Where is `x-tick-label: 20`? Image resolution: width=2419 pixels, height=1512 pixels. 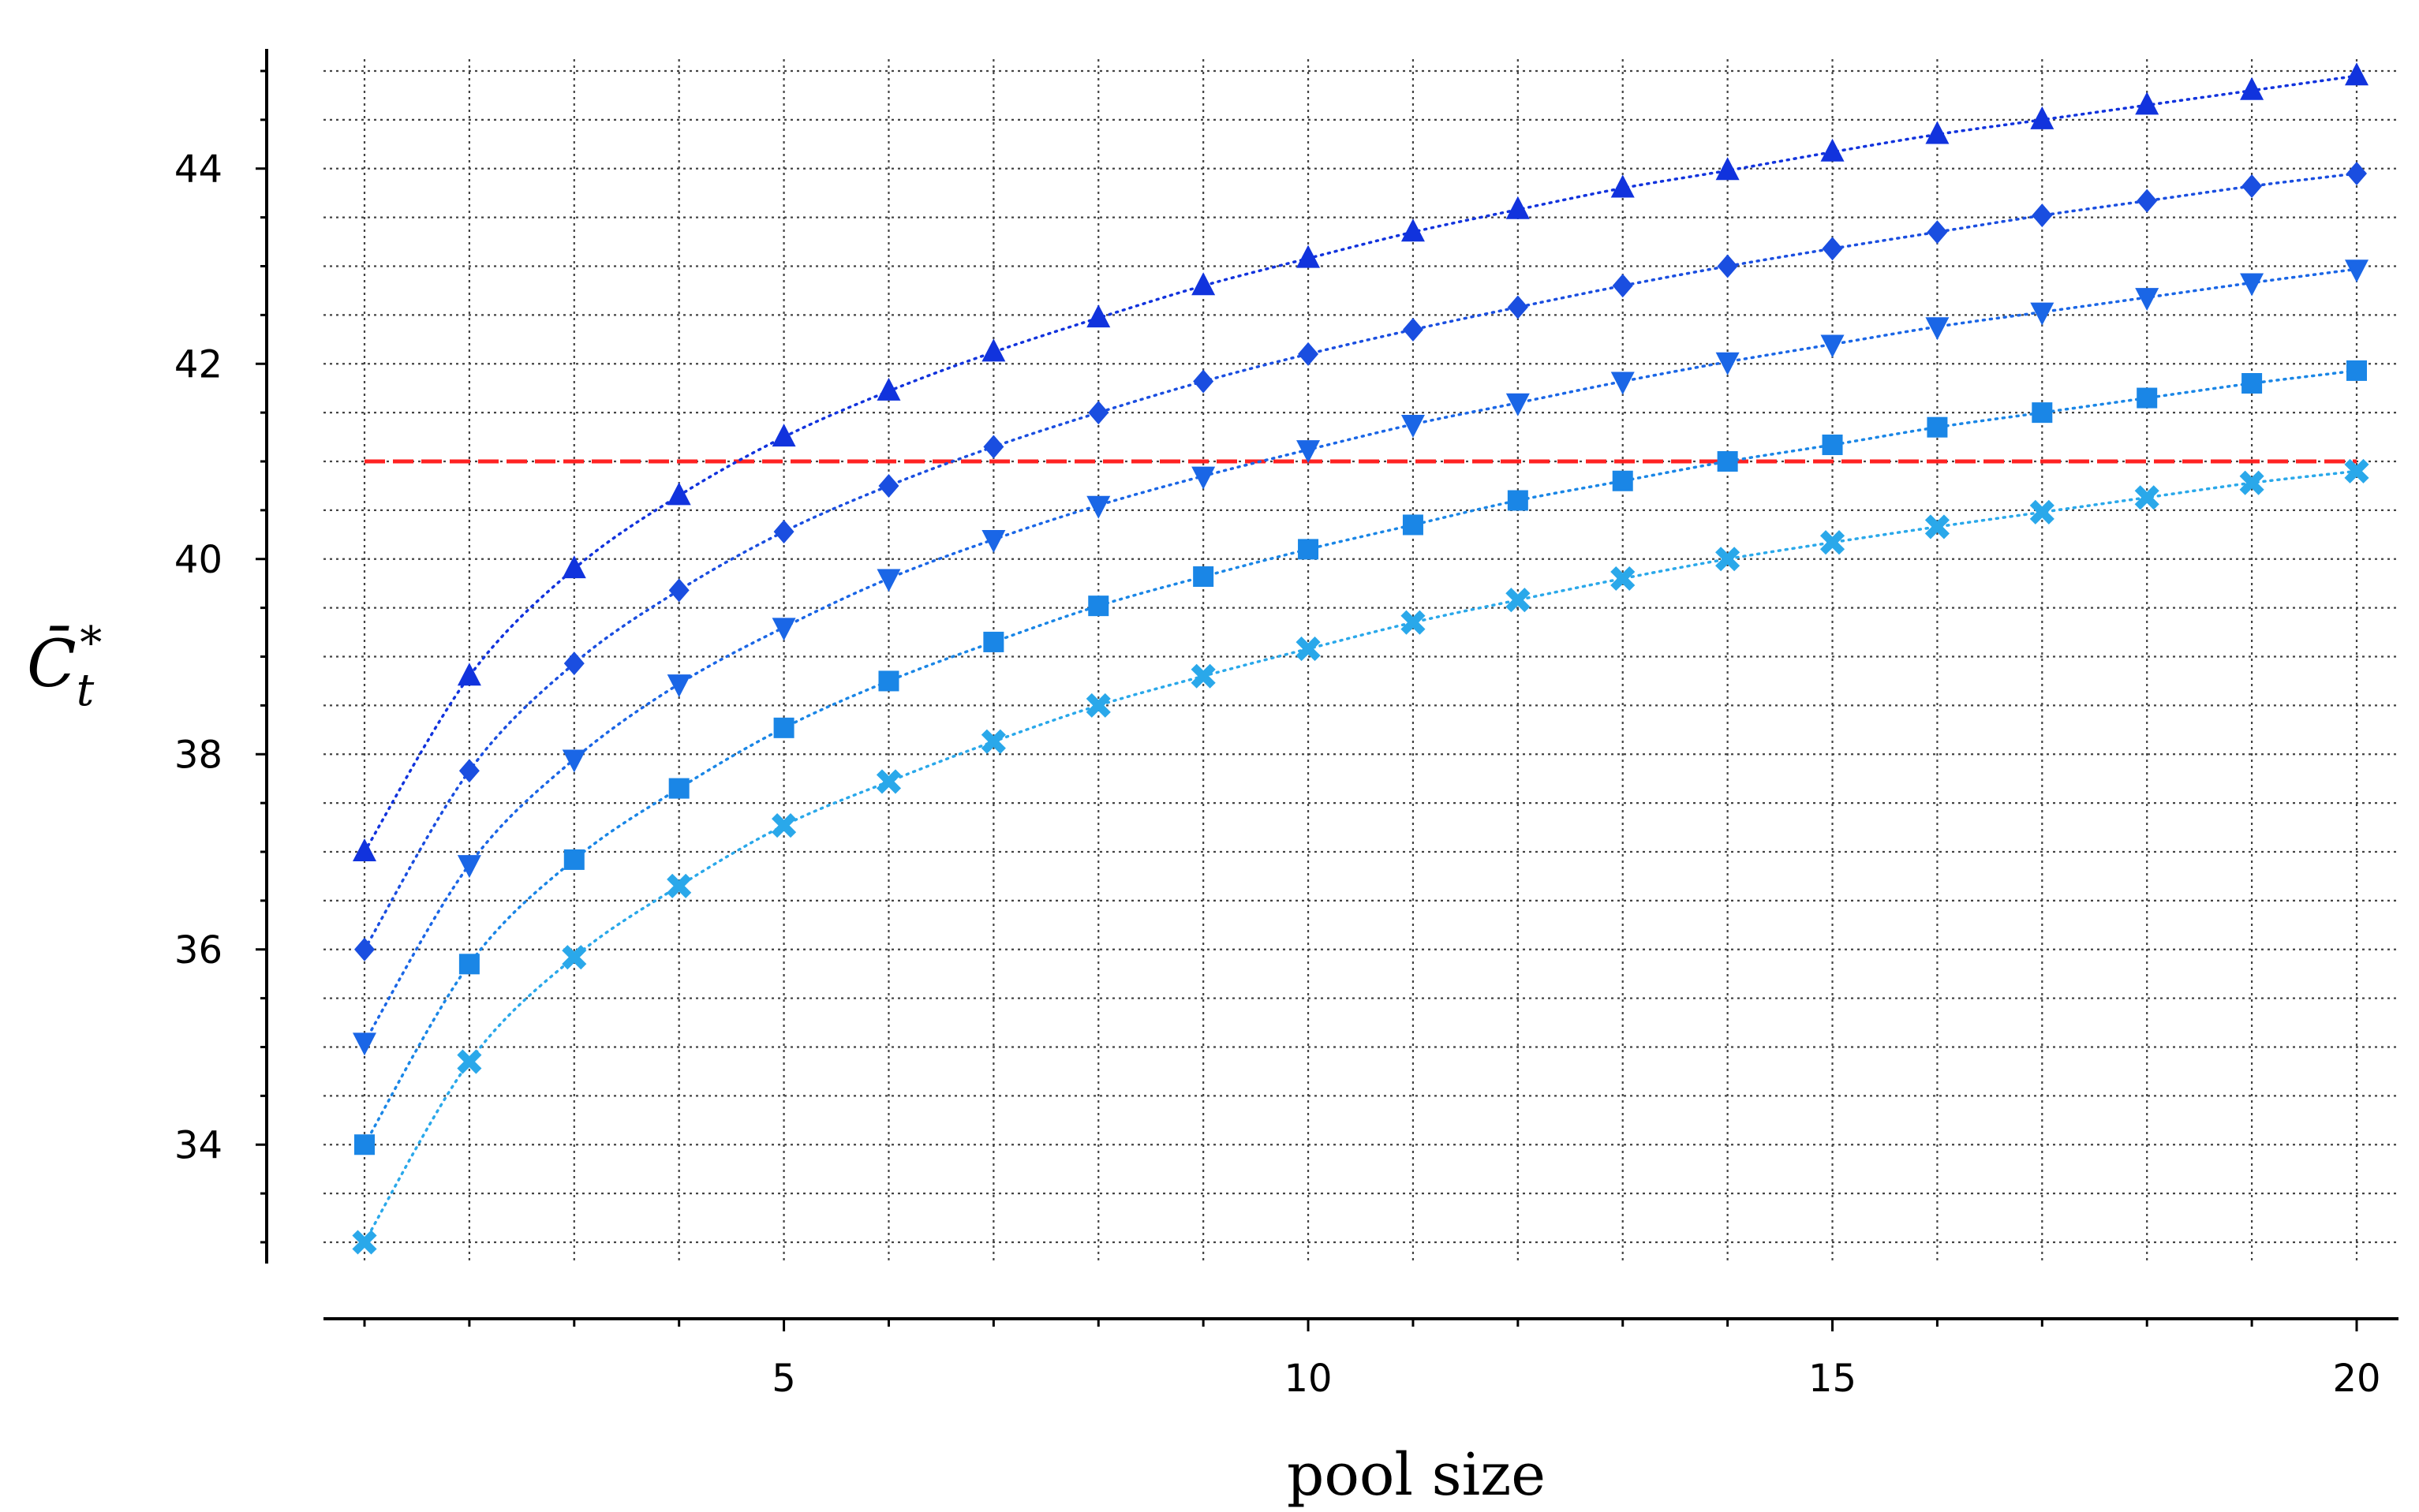 x-tick-label: 20 is located at coordinates (2356, 1379).